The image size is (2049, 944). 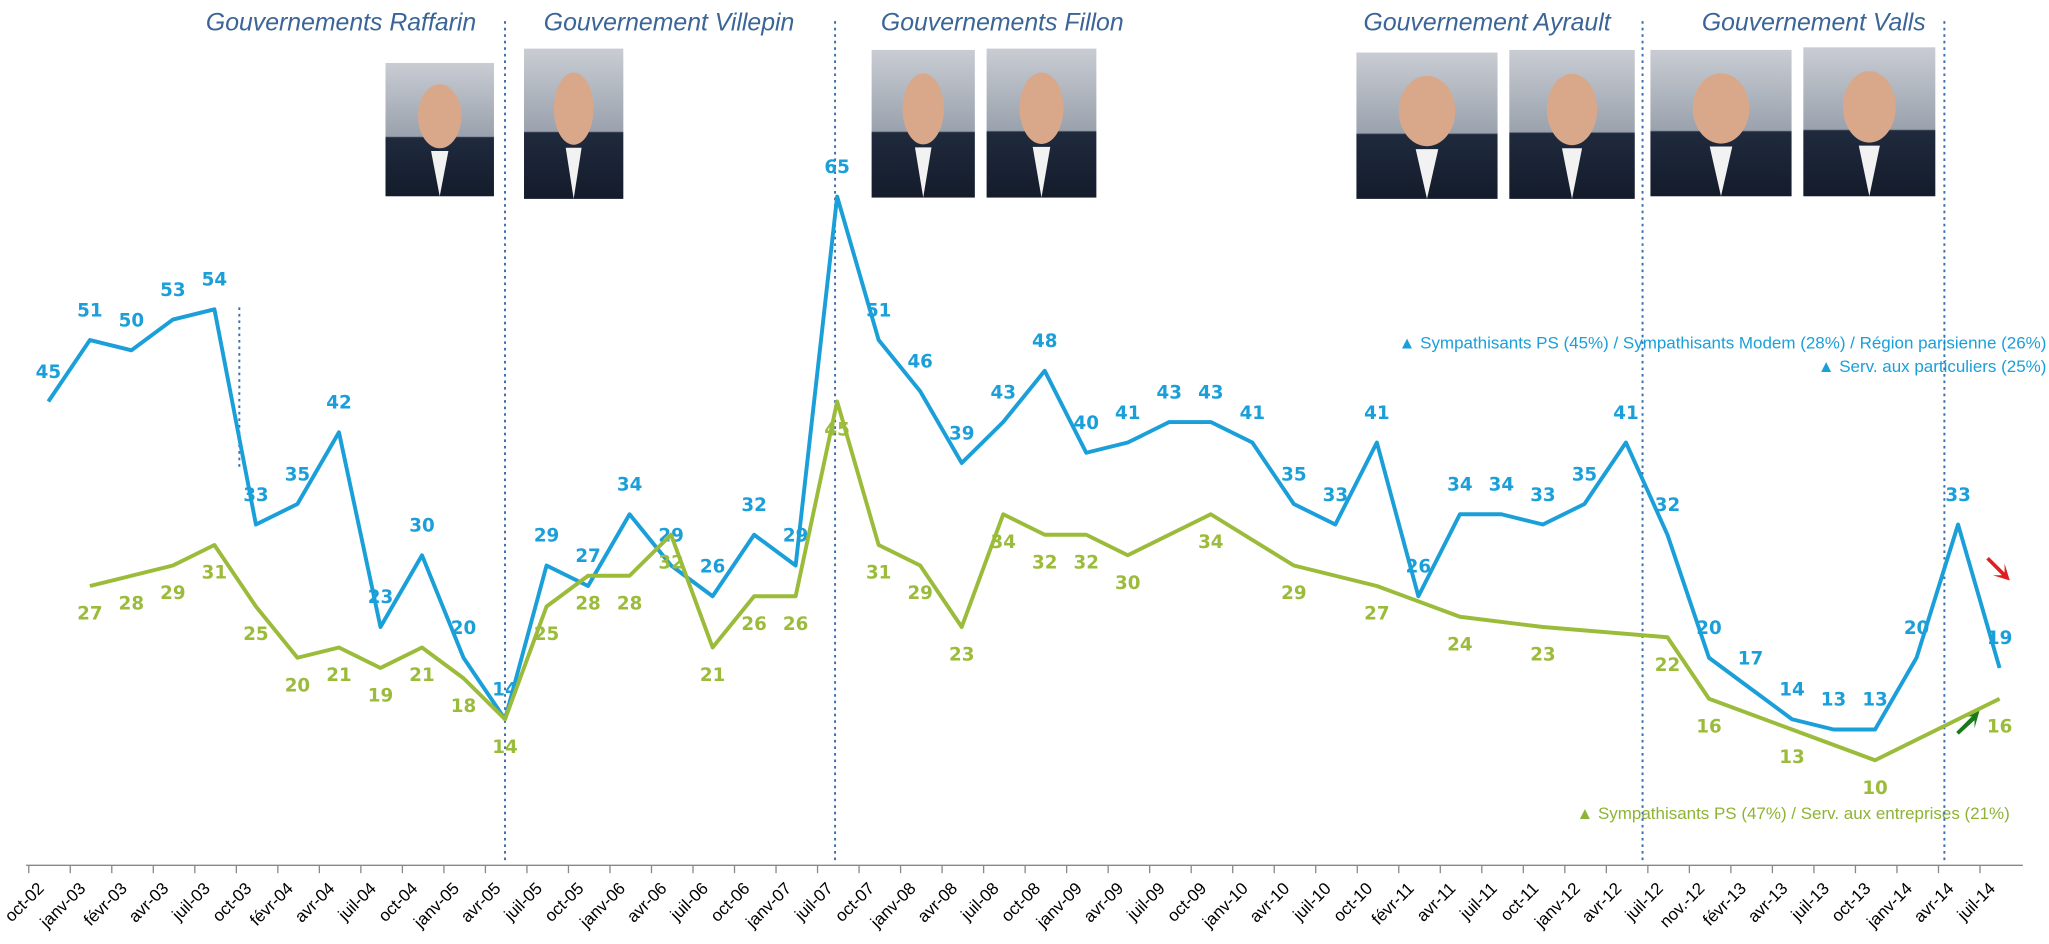 What do you see at coordinates (271, 904) in the screenshot?
I see `x-tick-label: févr-04` at bounding box center [271, 904].